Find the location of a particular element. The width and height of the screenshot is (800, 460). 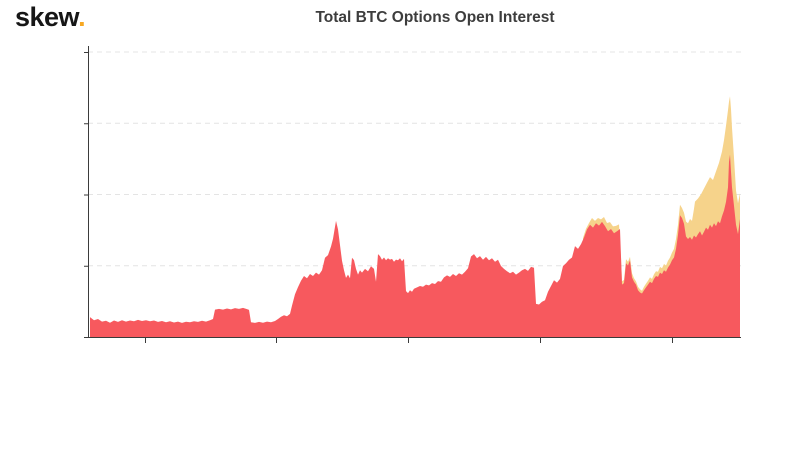

chart-title: Total BTC Options Open Interest is located at coordinates (435, 17).